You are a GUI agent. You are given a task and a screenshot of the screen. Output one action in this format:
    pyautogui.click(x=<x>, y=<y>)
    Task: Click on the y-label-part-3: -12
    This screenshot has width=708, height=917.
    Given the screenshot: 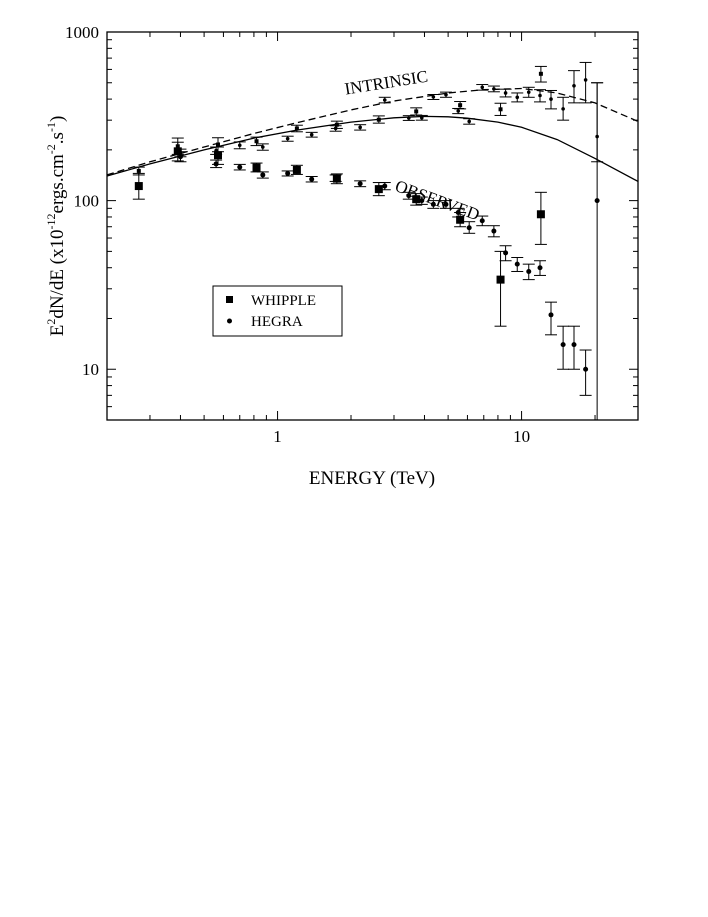 What is the action you would take?
    pyautogui.click(x=51, y=221)
    